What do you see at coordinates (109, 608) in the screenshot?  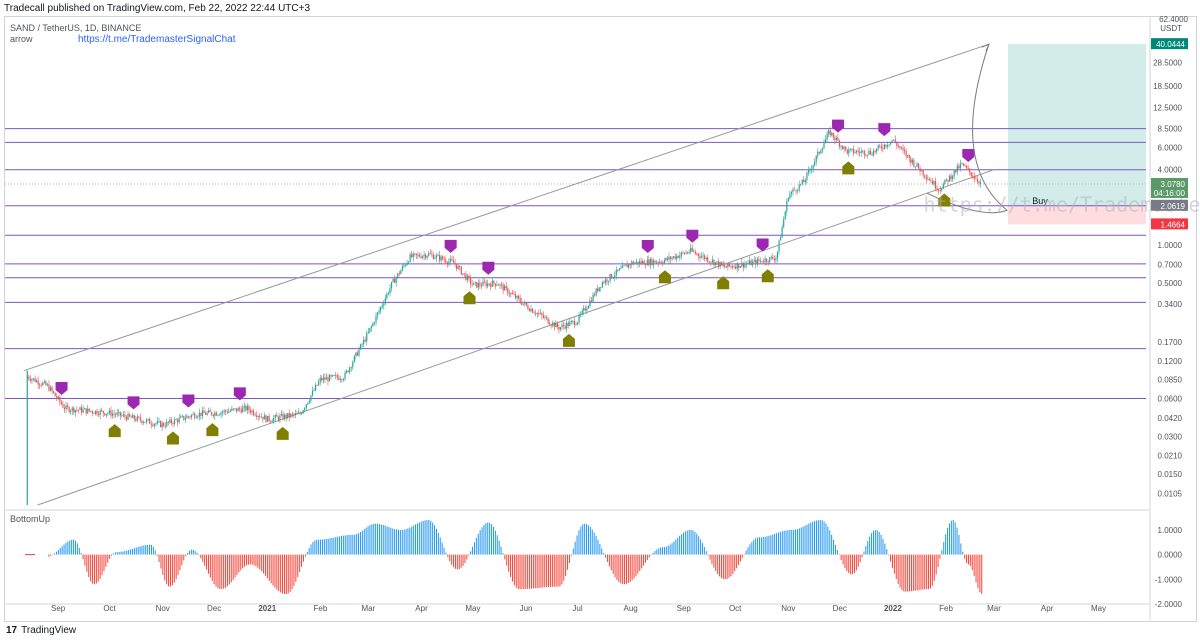 I see `time-tick-label: Oct` at bounding box center [109, 608].